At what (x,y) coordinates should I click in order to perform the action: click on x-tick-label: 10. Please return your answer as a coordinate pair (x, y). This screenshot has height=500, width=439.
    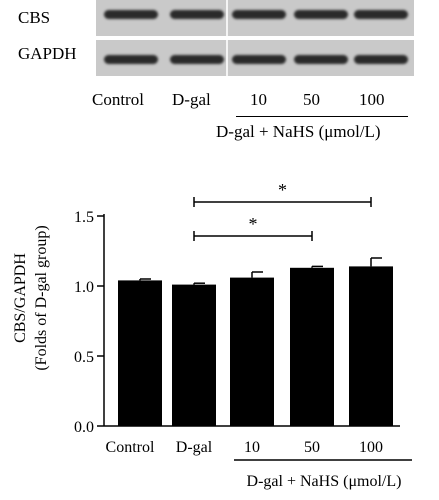
    Looking at the image, I should click on (252, 447).